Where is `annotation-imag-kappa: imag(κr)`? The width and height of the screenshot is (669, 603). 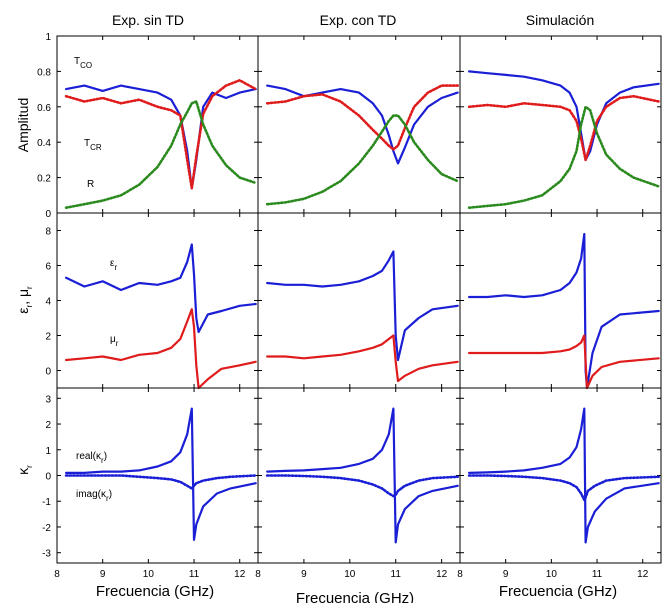
annotation-imag-kappa: imag(κr) is located at coordinates (94, 496).